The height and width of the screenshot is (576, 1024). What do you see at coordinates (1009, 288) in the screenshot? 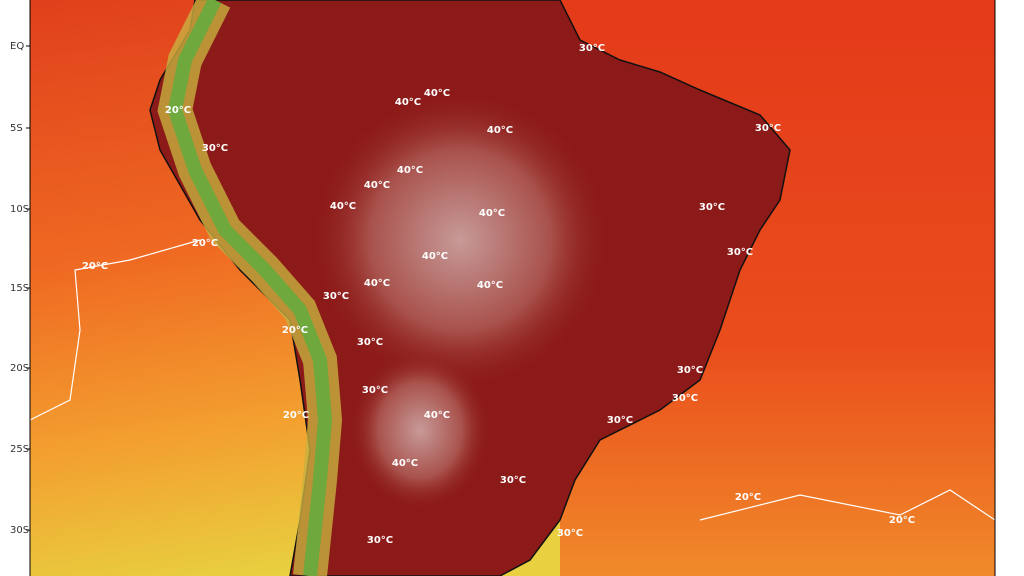
I see `right-margin` at bounding box center [1009, 288].